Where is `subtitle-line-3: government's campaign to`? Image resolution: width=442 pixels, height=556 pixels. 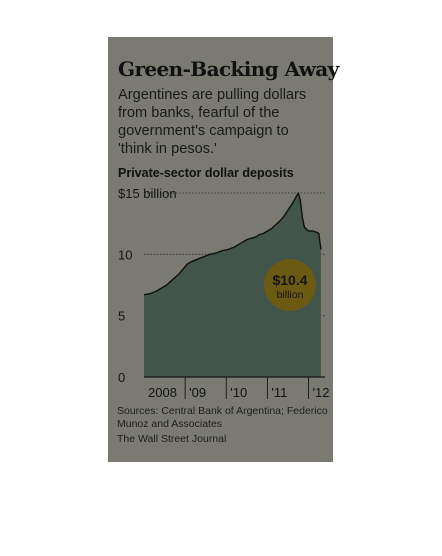
subtitle-line-3: government's campaign to is located at coordinates (203, 131).